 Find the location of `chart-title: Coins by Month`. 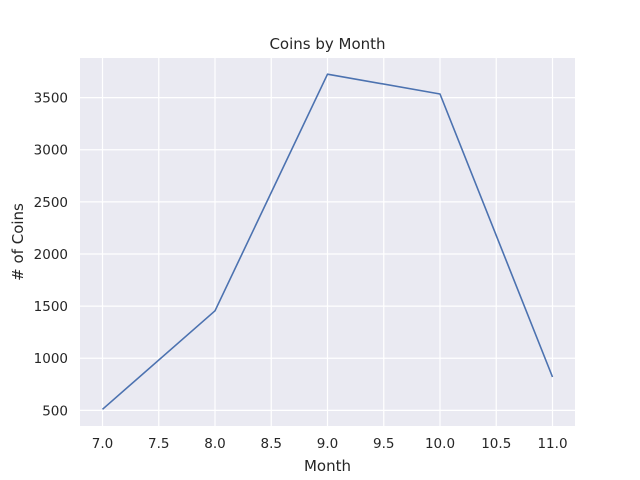

chart-title: Coins by Month is located at coordinates (327, 44).